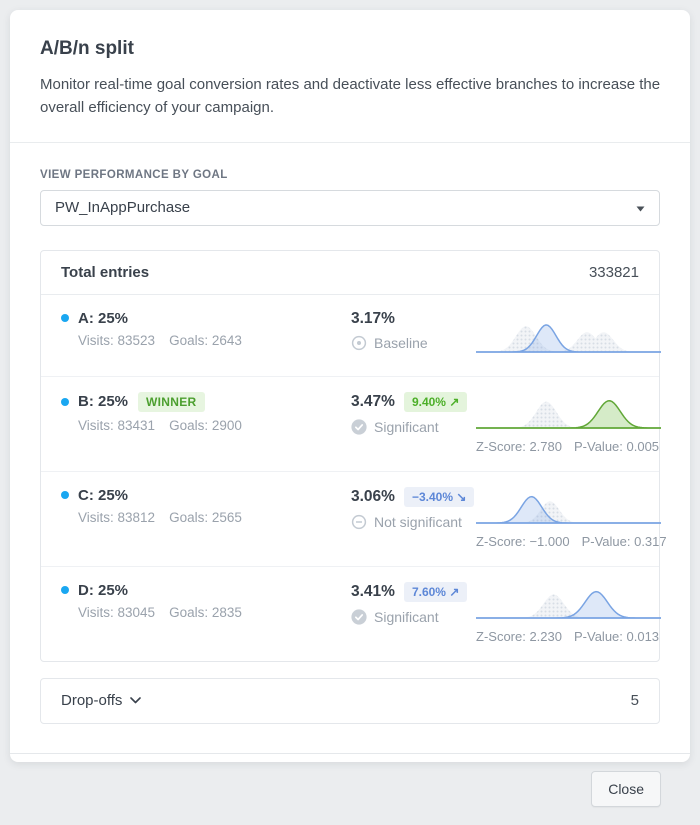 The width and height of the screenshot is (700, 825). Describe the element at coordinates (103, 590) in the screenshot. I see `branch-name: D: 25%` at that location.